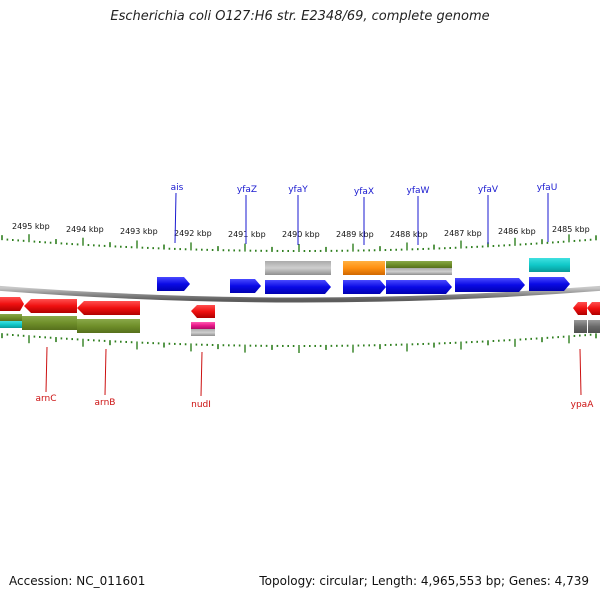 The height and width of the screenshot is (600, 600). I want to click on tick-marks-inner, so click(299, 343).